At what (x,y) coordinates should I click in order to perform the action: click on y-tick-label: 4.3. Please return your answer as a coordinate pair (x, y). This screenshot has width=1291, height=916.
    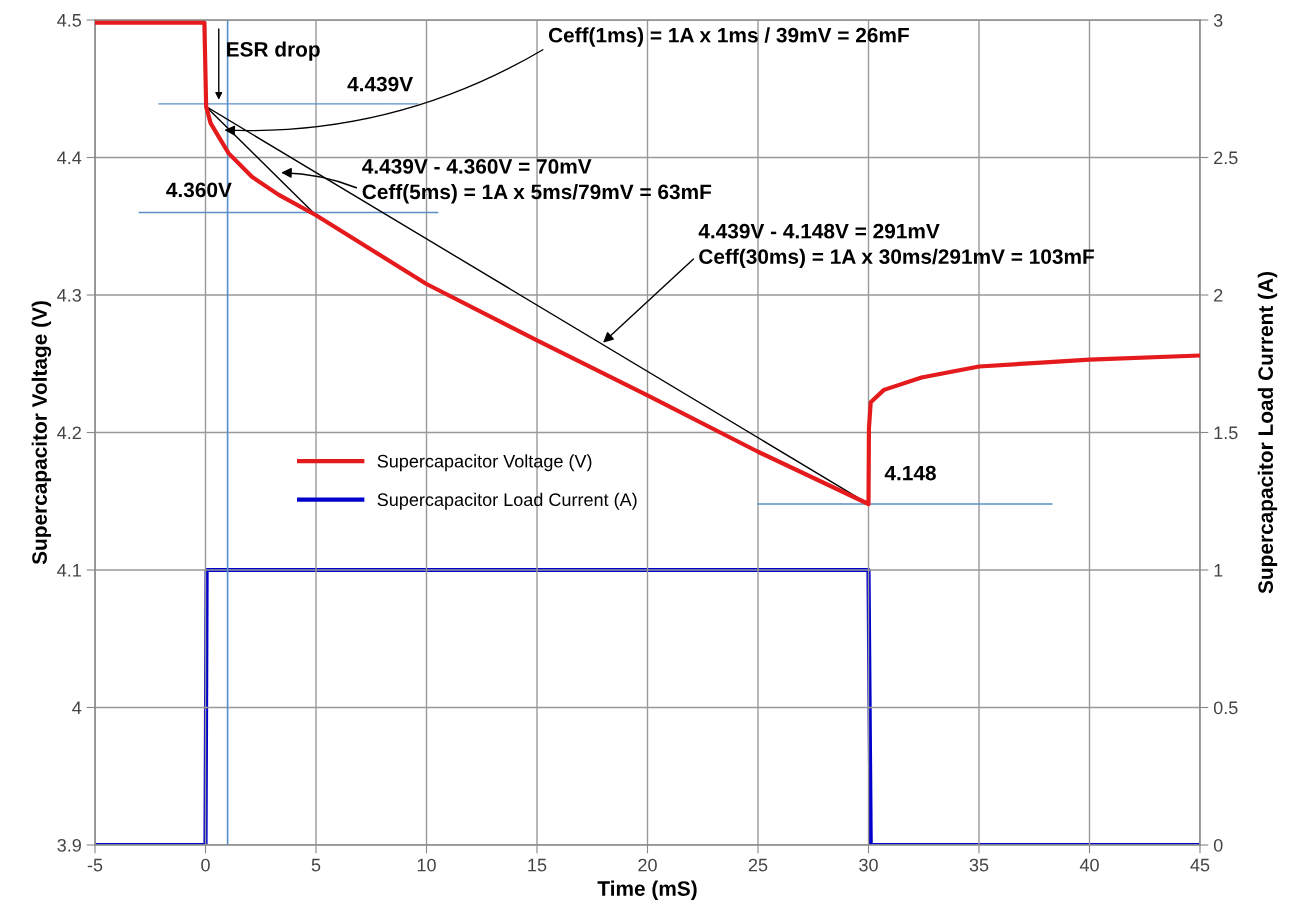
    Looking at the image, I should click on (69, 295).